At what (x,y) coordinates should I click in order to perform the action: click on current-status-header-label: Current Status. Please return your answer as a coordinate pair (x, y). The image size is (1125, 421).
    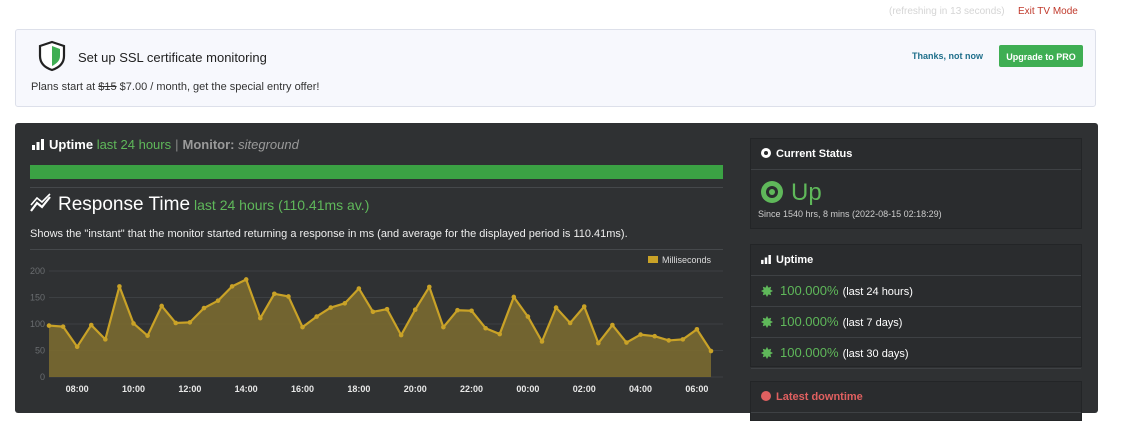
    Looking at the image, I should click on (814, 154).